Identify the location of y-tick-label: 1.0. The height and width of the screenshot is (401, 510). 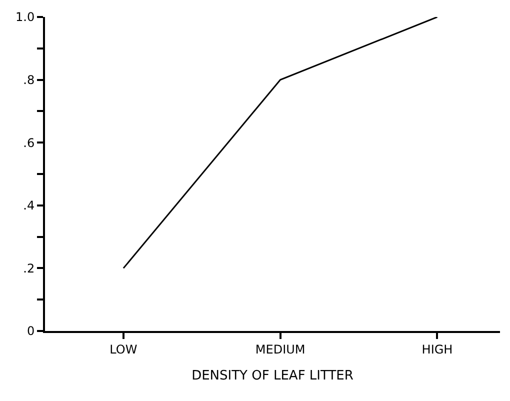
(25, 17).